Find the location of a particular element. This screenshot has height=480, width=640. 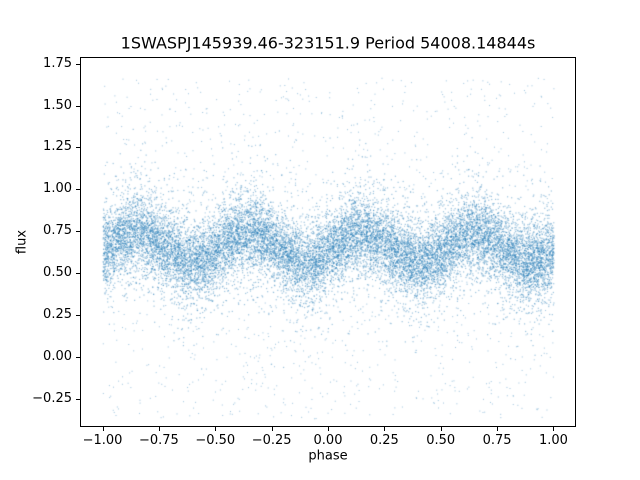

y-tick-label: 0.00 is located at coordinates (57, 356).